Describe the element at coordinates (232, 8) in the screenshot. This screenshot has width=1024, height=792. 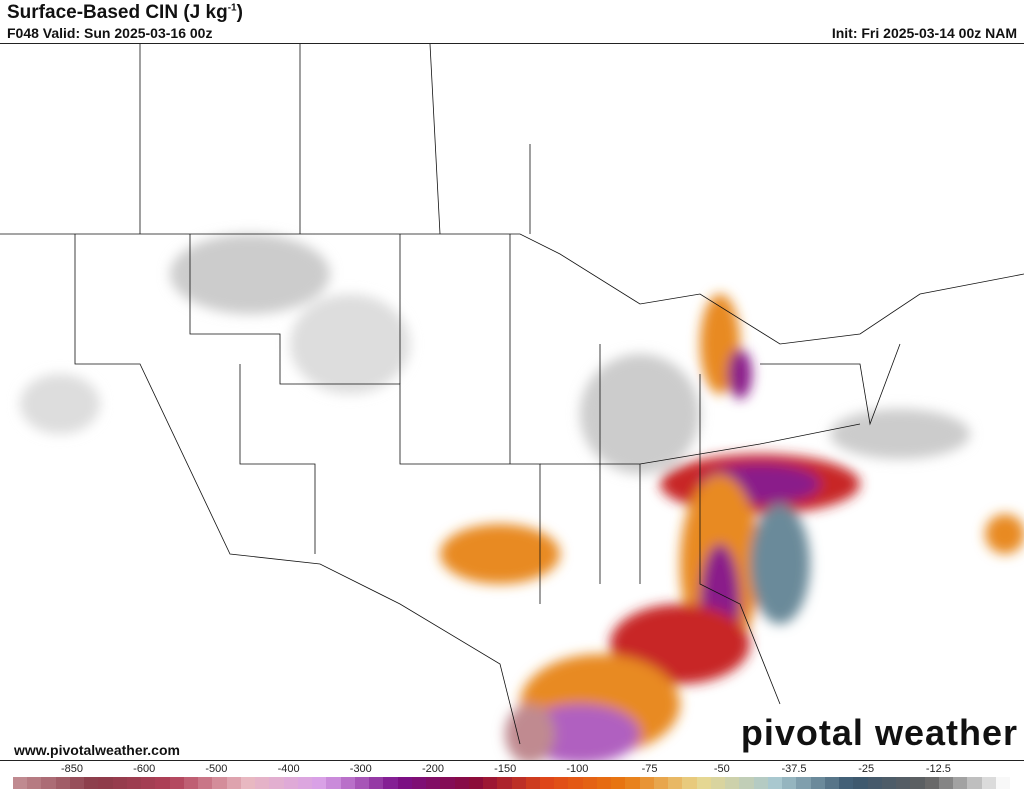
I see `title-superscript: -1` at that location.